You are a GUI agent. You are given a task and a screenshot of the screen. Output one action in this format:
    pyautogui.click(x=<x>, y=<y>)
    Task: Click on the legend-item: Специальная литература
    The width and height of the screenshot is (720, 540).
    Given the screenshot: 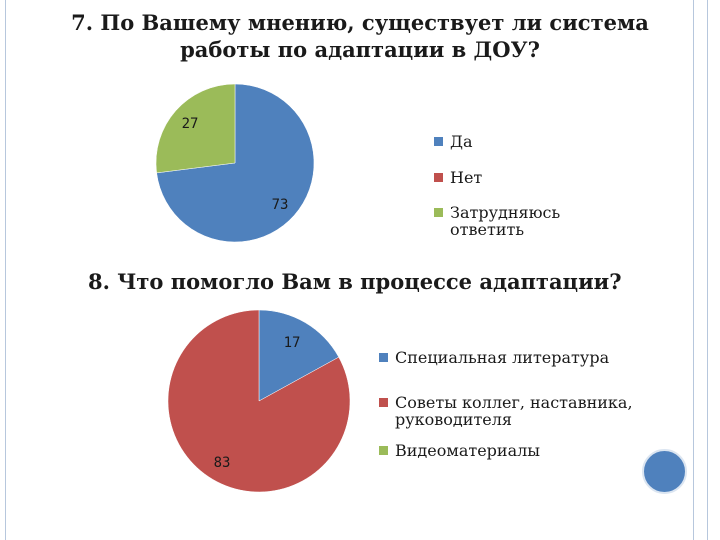 What is the action you would take?
    pyautogui.click(x=513, y=357)
    